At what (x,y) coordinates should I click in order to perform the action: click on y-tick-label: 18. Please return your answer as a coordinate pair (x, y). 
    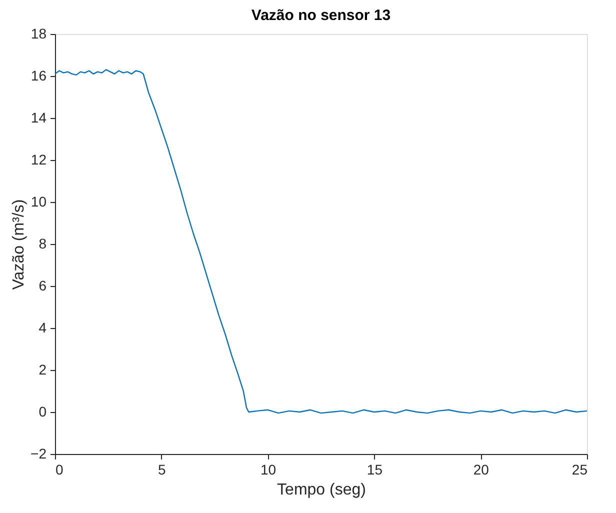
    Looking at the image, I should click on (38, 34).